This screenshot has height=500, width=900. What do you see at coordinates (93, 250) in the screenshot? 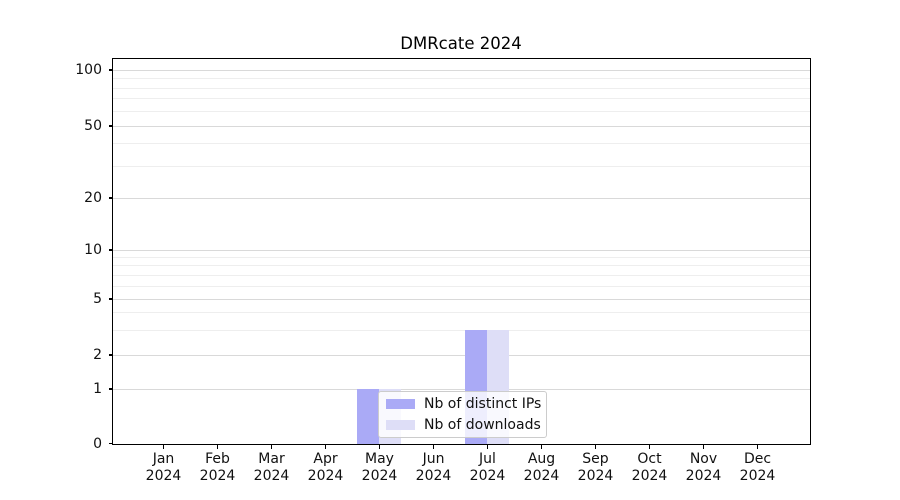
I see `y-tick-label: 10` at bounding box center [93, 250].